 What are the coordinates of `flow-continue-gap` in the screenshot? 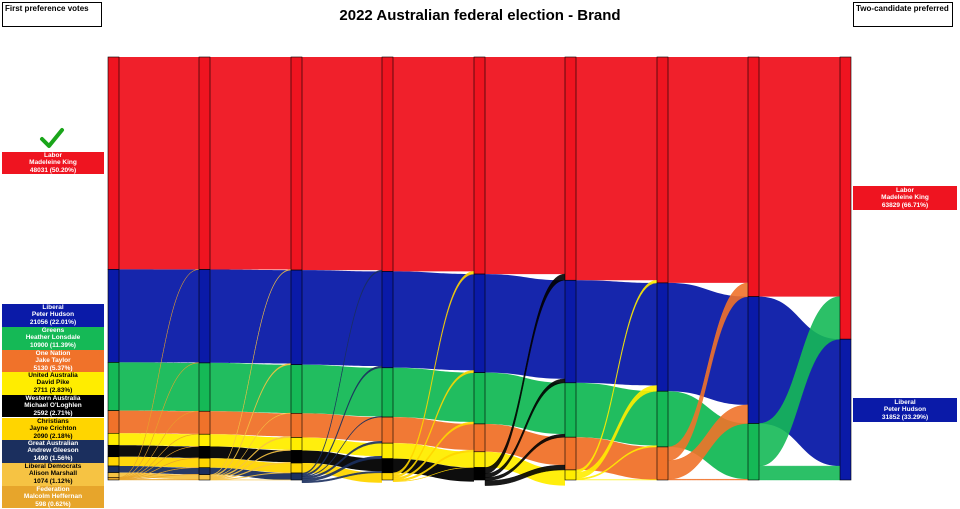 It's located at (250, 473).